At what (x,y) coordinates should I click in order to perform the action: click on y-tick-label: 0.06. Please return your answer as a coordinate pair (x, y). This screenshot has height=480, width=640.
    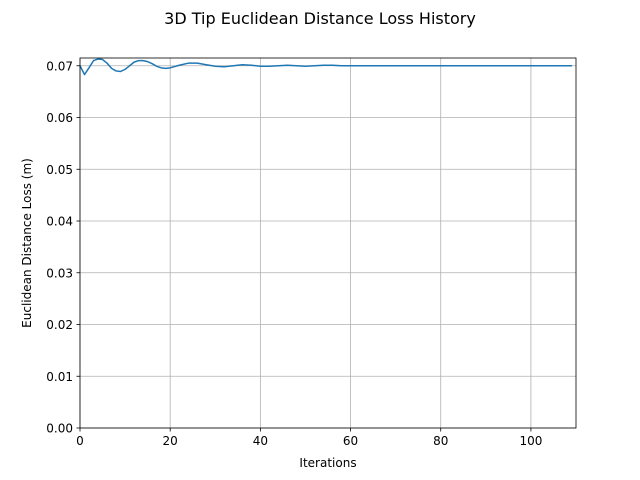
    Looking at the image, I should click on (59, 118).